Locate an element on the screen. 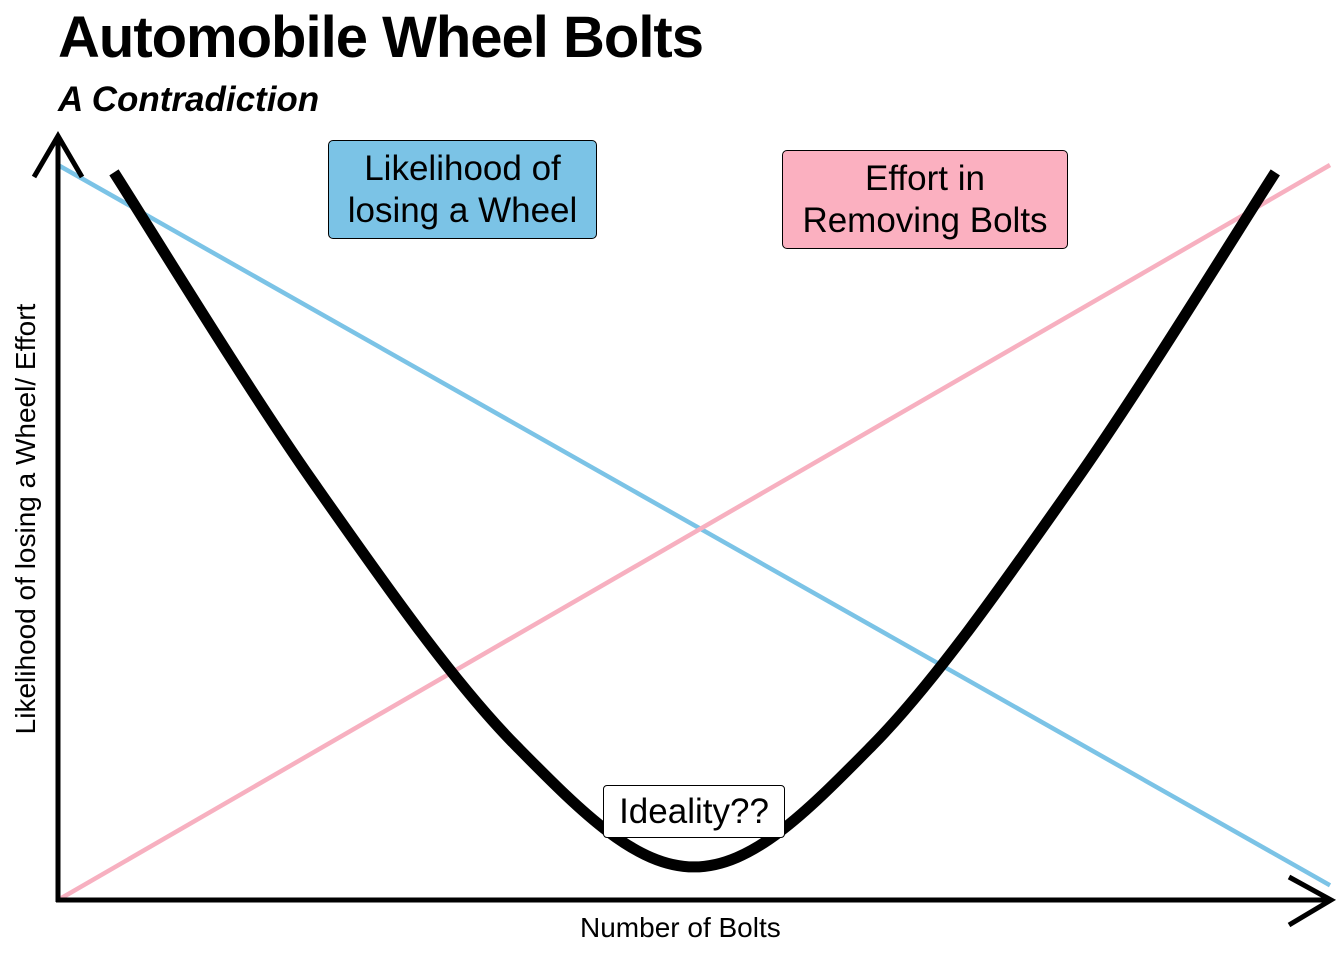 Image resolution: width=1344 pixels, height=960 pixels. ideality-annotation-label: Ideality?? is located at coordinates (694, 811).